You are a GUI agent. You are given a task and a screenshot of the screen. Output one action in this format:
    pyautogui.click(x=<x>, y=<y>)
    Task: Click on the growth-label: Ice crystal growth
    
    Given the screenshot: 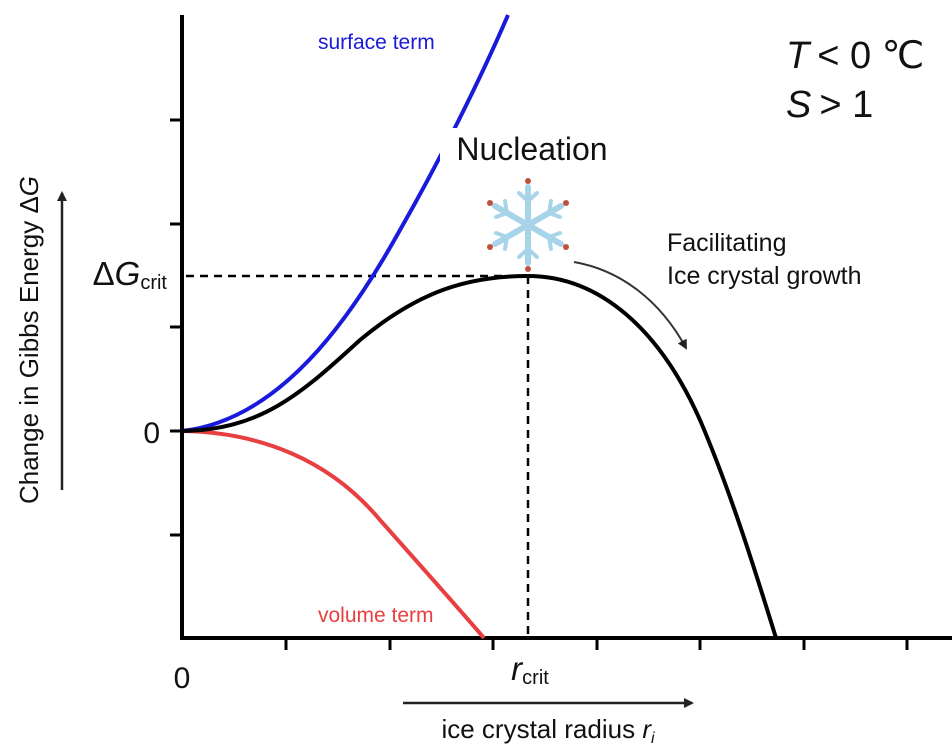 What is the action you would take?
    pyautogui.click(x=764, y=276)
    